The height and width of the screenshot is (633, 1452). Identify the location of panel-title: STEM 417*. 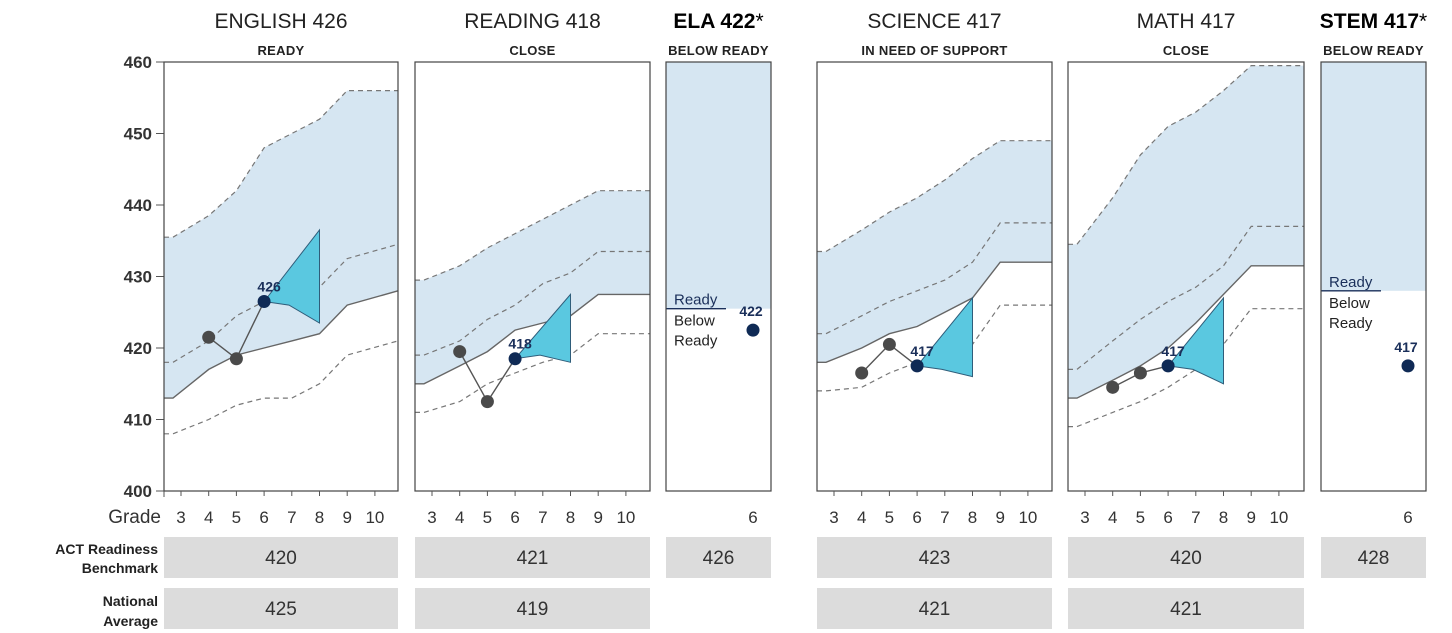
(1373, 21).